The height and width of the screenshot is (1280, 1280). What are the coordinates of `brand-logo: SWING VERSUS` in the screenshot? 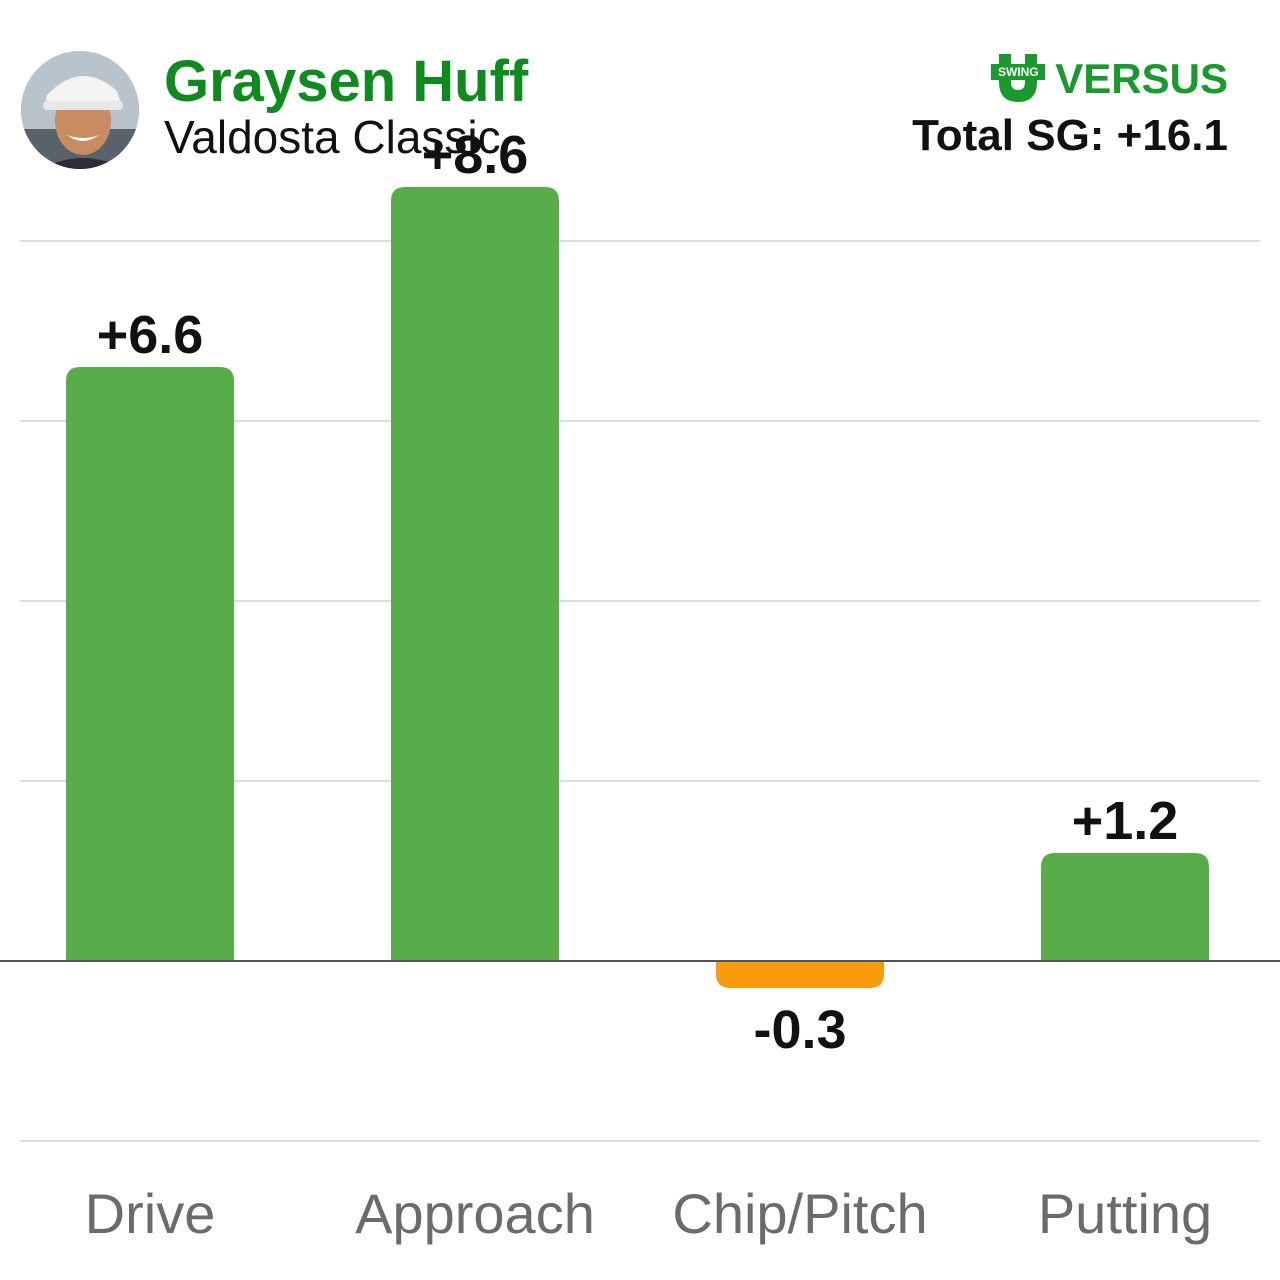 It's located at (1109, 79).